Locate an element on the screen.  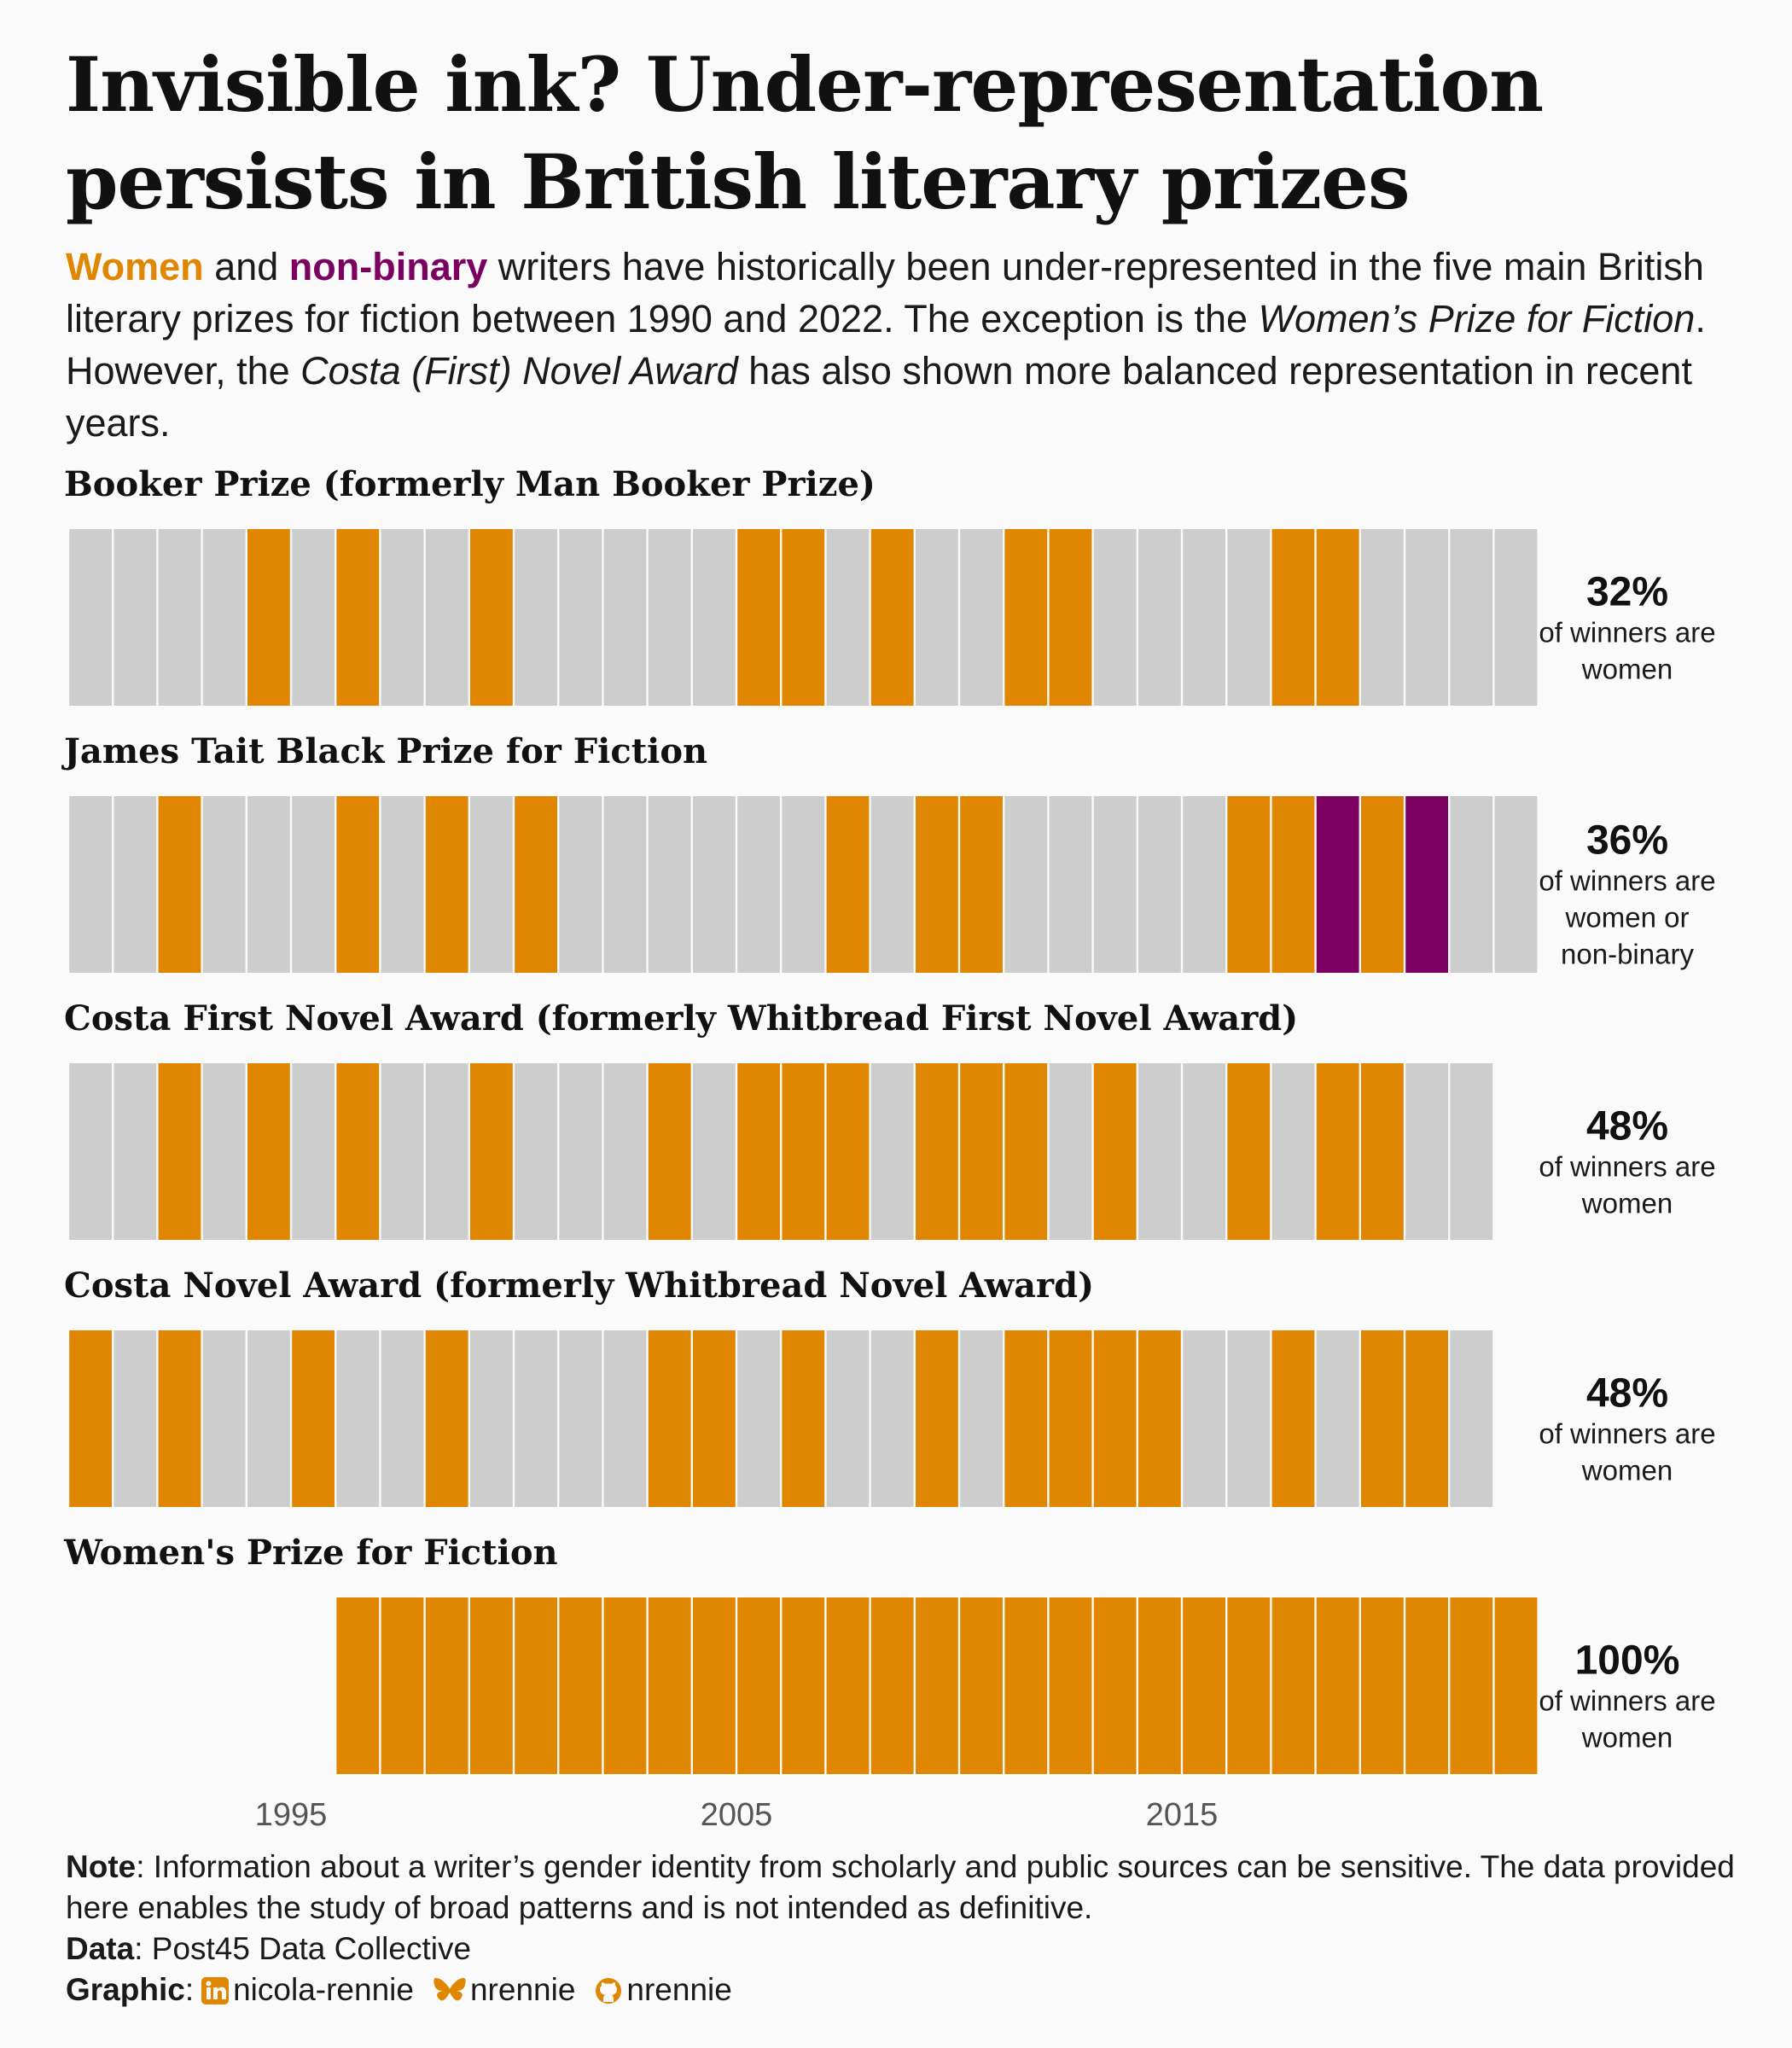
data-label: Data is located at coordinates (100, 1949).